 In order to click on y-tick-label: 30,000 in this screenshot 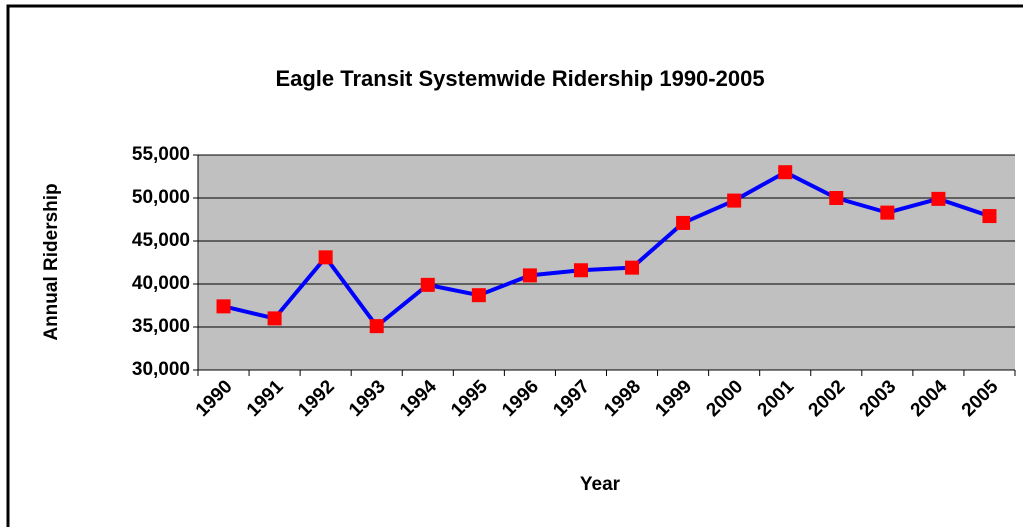, I will do `click(161, 369)`.